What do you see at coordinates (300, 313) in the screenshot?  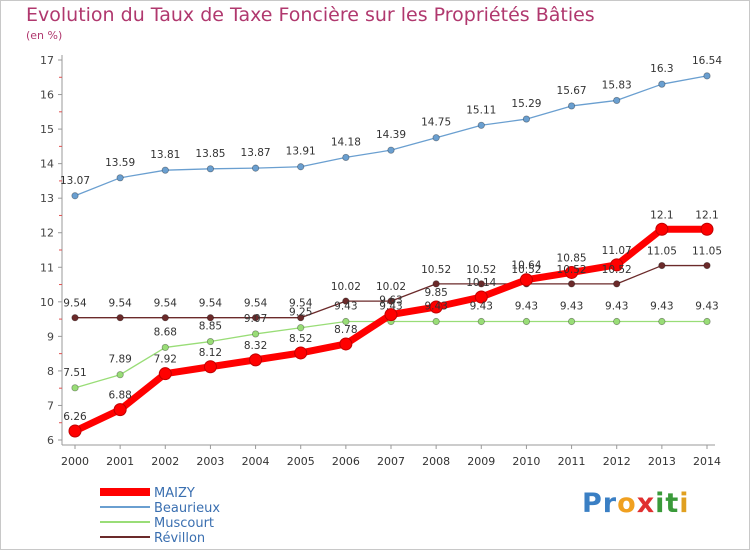 I see `data-label-muscourt: 9.25` at bounding box center [300, 313].